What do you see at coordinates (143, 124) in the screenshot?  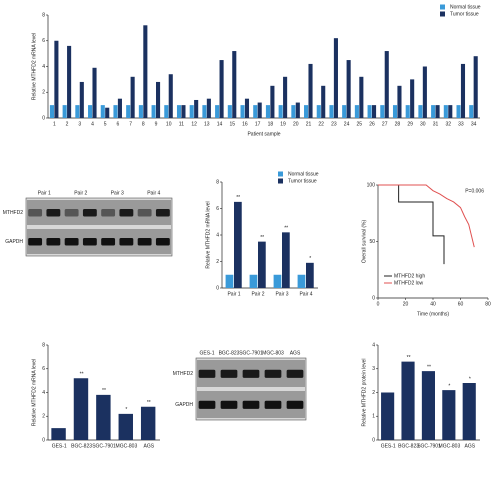 I see `x-tick-label: 8` at bounding box center [143, 124].